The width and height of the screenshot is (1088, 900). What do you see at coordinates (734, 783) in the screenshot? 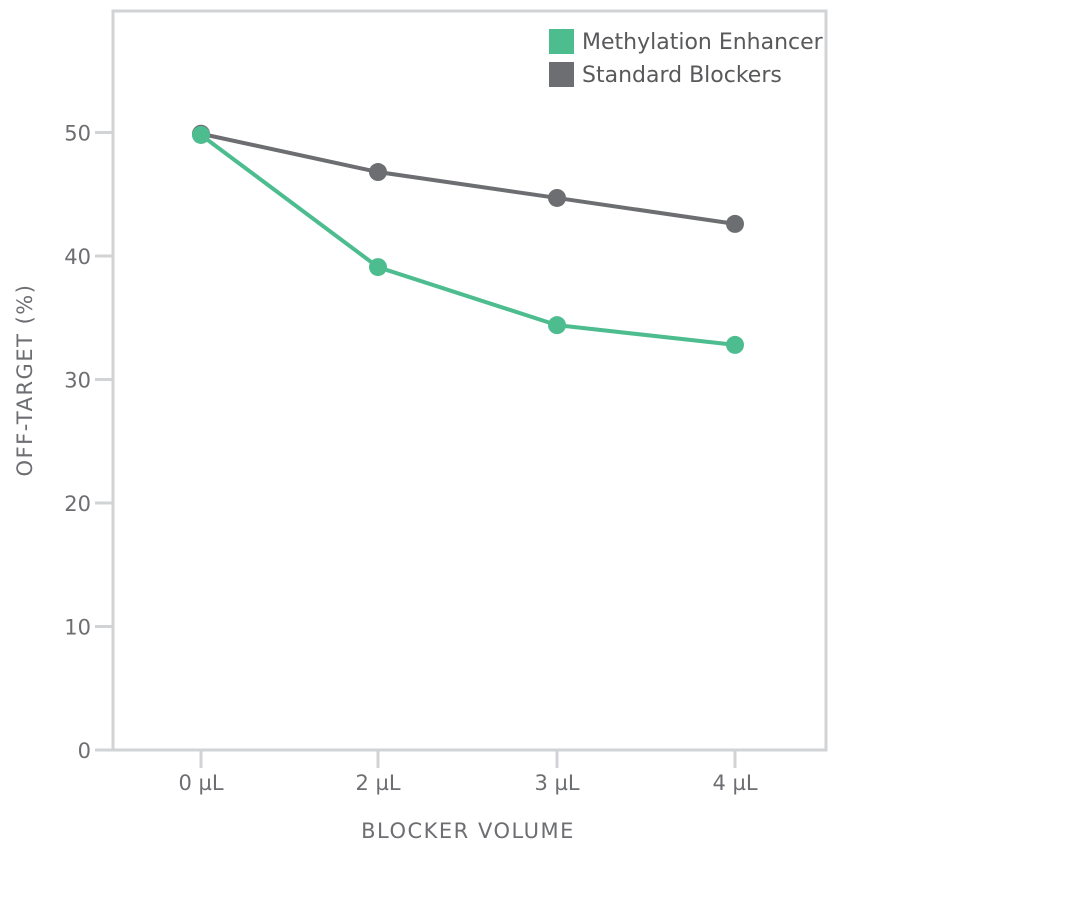
I see `x-tick-label: 4 µL` at bounding box center [734, 783].